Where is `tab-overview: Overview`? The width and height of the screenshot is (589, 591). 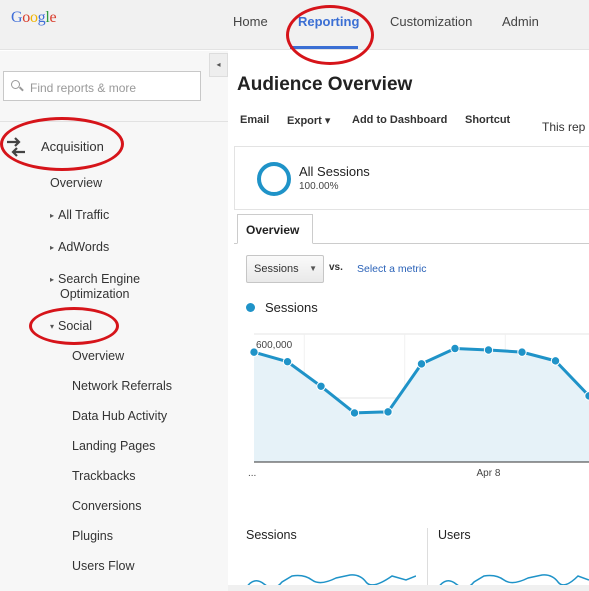
tab-overview: Overview is located at coordinates (275, 229).